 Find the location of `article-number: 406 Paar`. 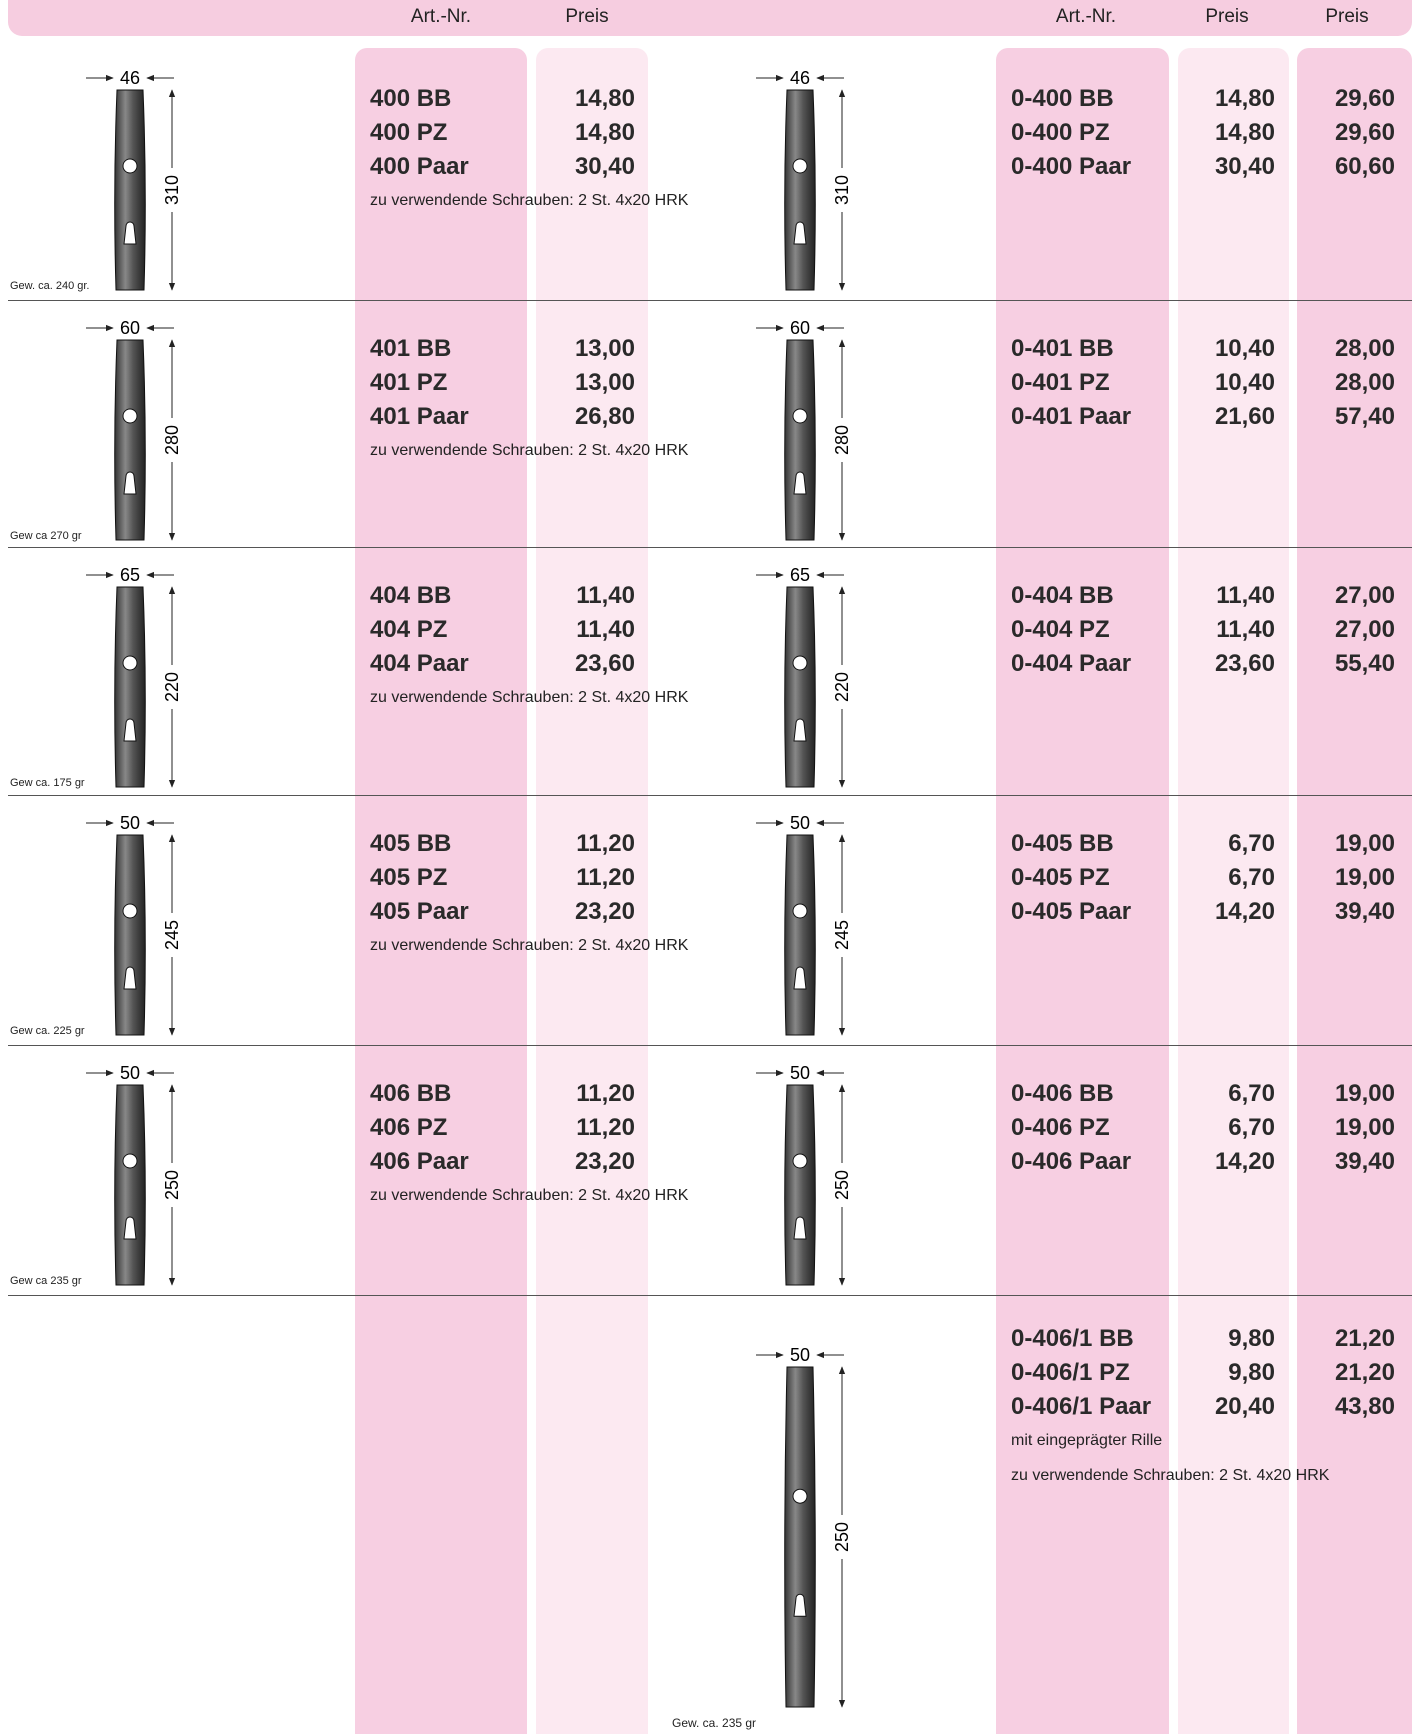

article-number: 406 Paar is located at coordinates (419, 1161).